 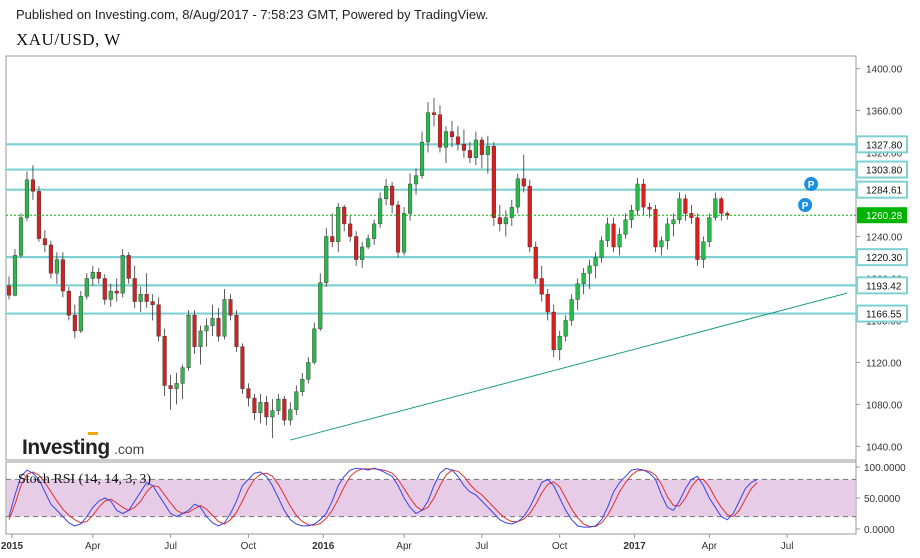 I want to click on rsi-tick-label: 50.0000, so click(x=882, y=499).